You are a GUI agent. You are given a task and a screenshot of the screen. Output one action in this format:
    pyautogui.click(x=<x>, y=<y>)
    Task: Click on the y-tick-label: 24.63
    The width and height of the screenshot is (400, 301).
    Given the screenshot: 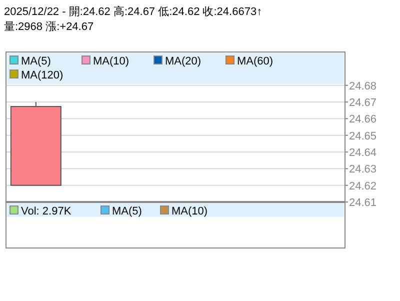 What is the action you would take?
    pyautogui.click(x=363, y=170)
    